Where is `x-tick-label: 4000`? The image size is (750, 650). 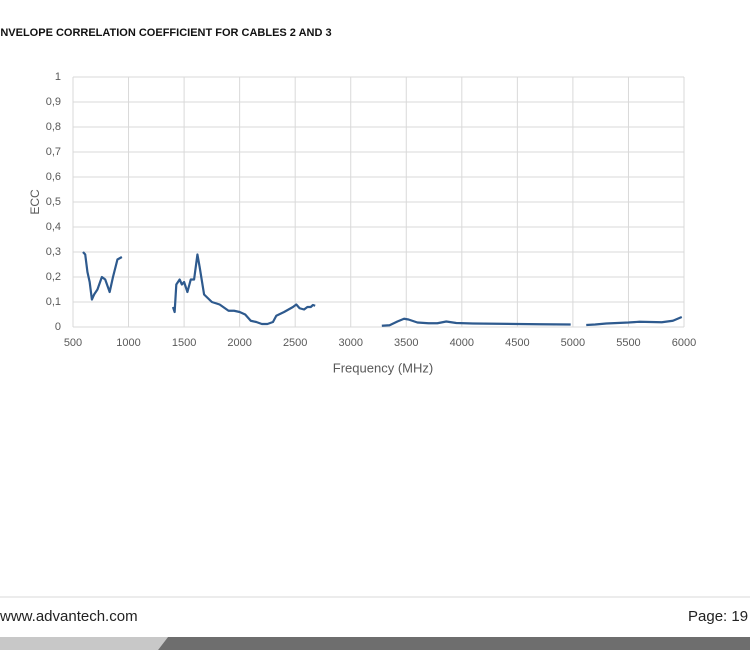 x-tick-label: 4000 is located at coordinates (462, 343).